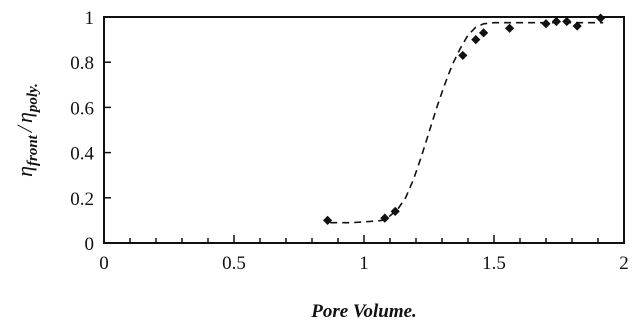 Image resolution: width=639 pixels, height=327 pixels. I want to click on y-axis-subscript-denominator: poly., so click(33, 98).